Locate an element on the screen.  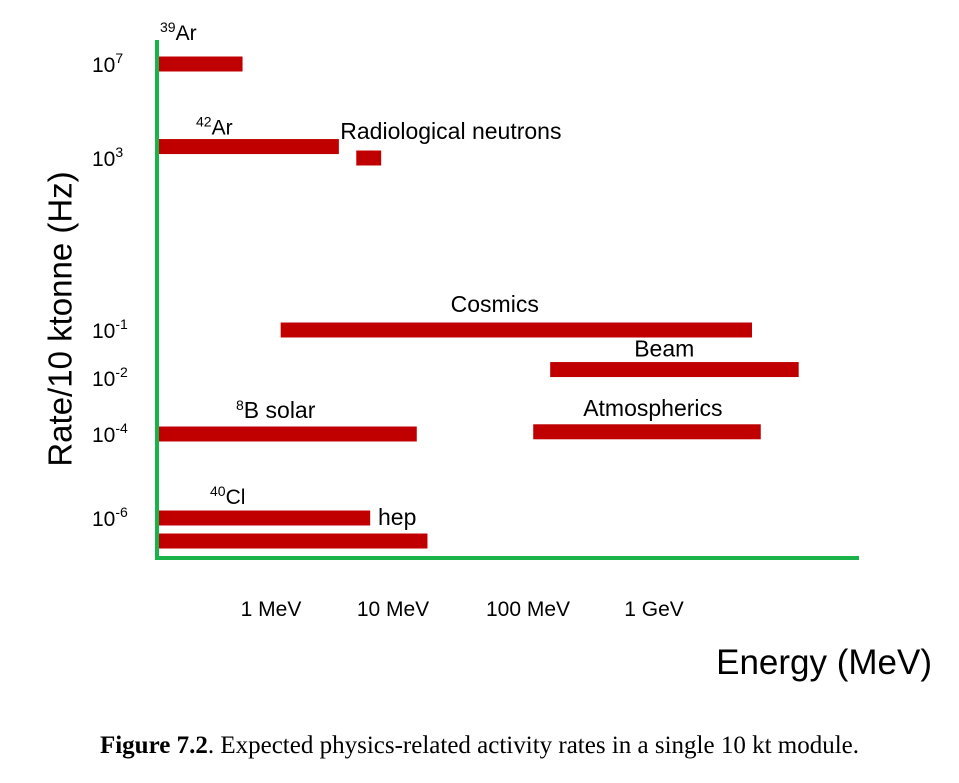
x-axis-label: Energy (MeV) is located at coordinates (824, 662).